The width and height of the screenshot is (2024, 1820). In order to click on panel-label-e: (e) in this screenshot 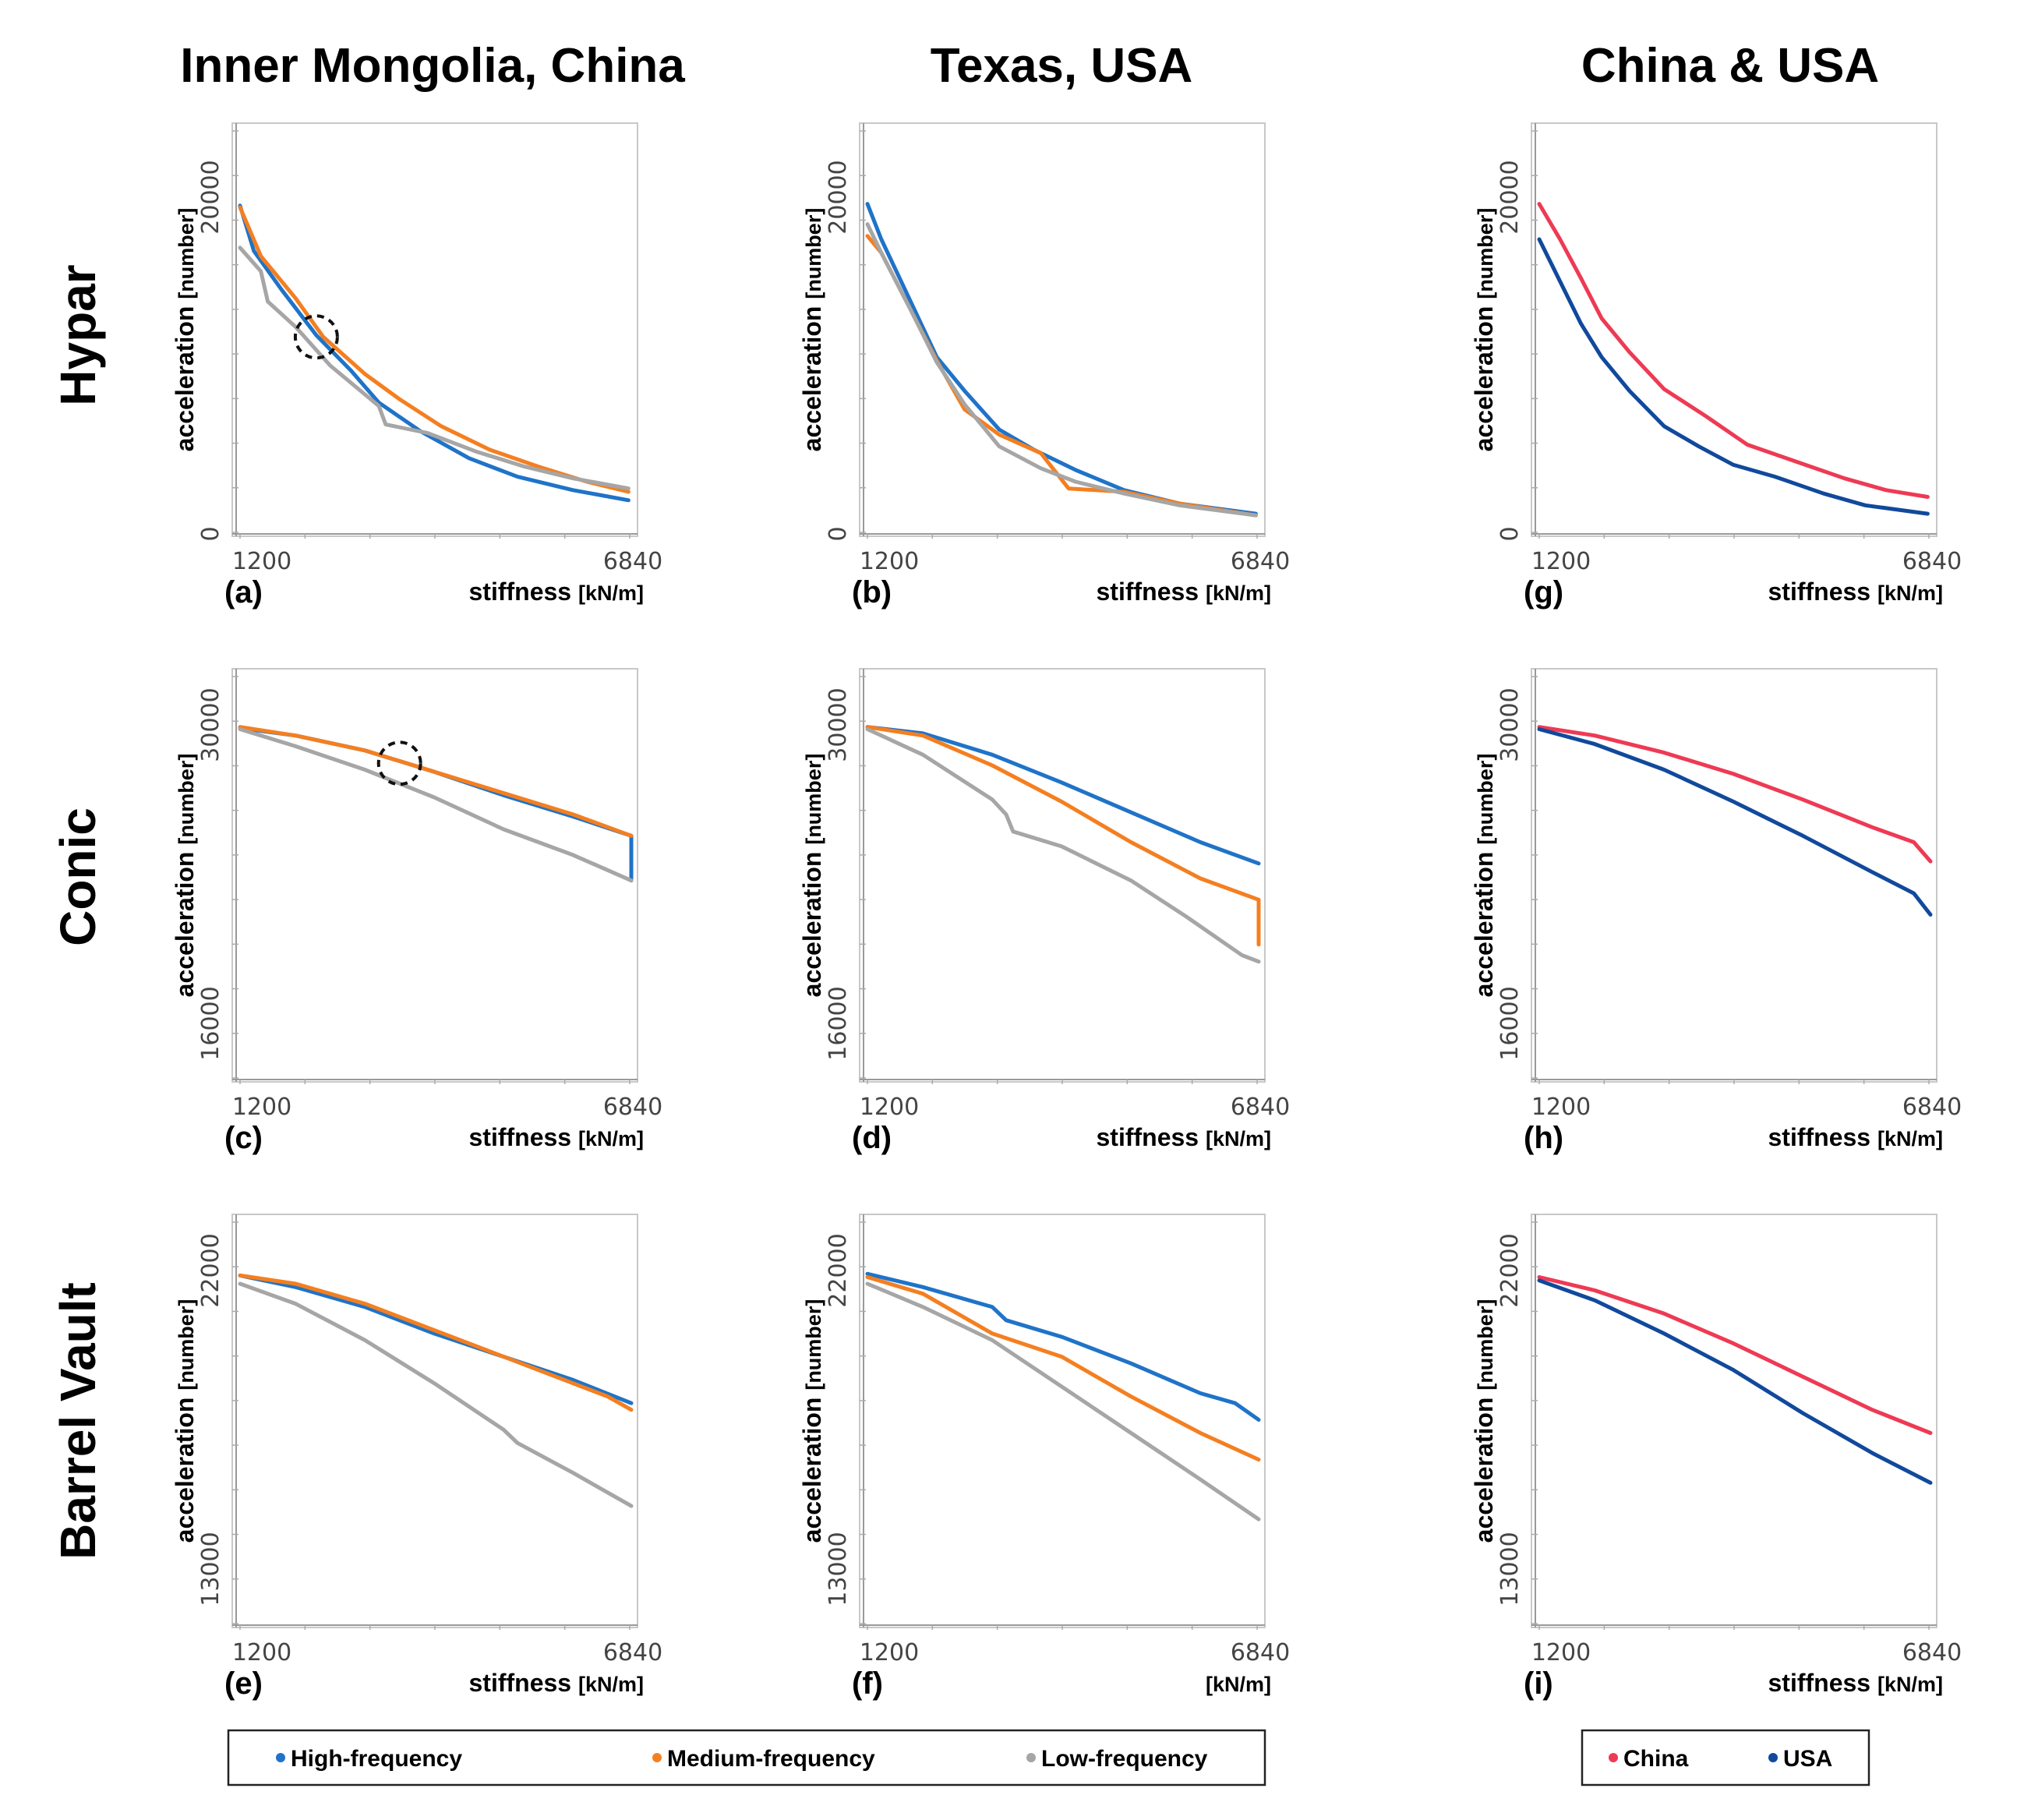, I will do `click(243, 1683)`.